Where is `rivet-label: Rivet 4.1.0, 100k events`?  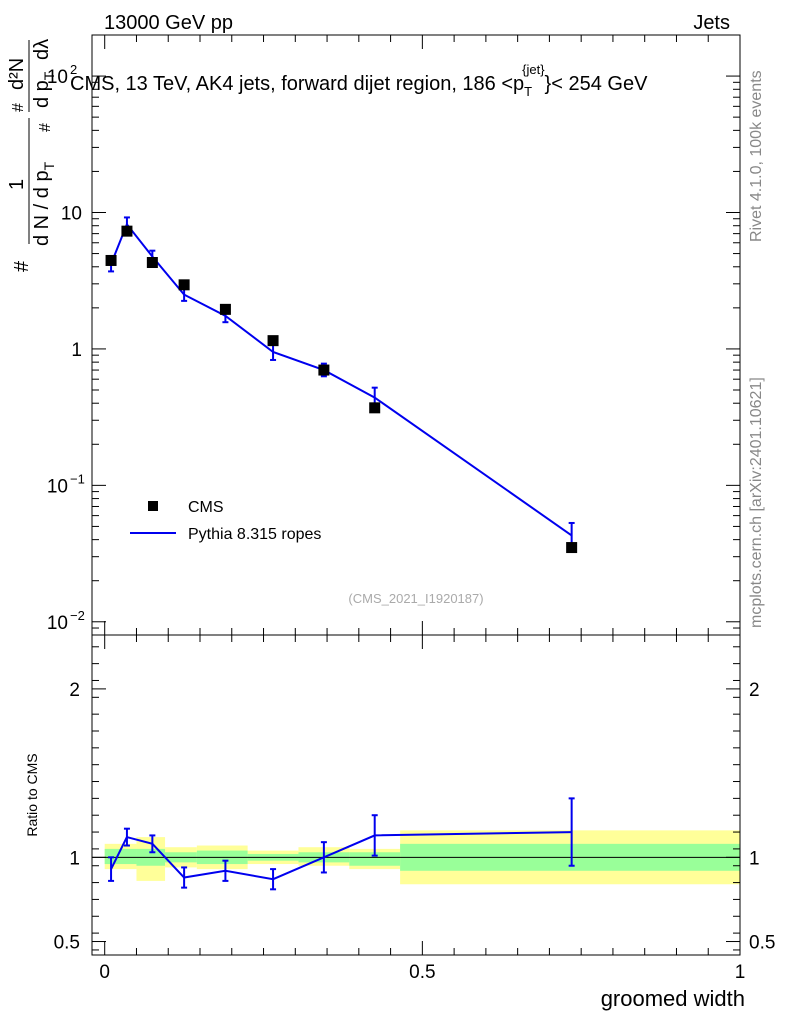
rivet-label: Rivet 4.1.0, 100k events is located at coordinates (756, 156).